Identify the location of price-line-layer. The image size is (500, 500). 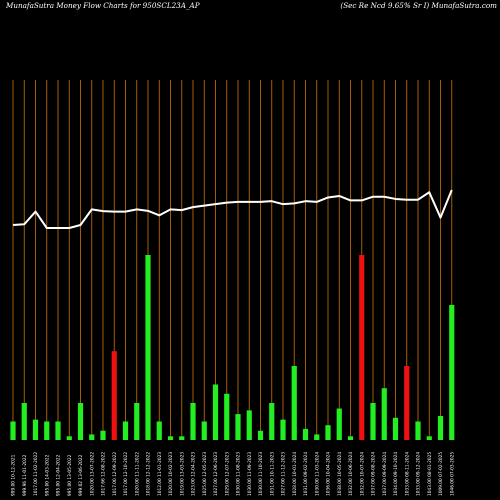
(232, 209).